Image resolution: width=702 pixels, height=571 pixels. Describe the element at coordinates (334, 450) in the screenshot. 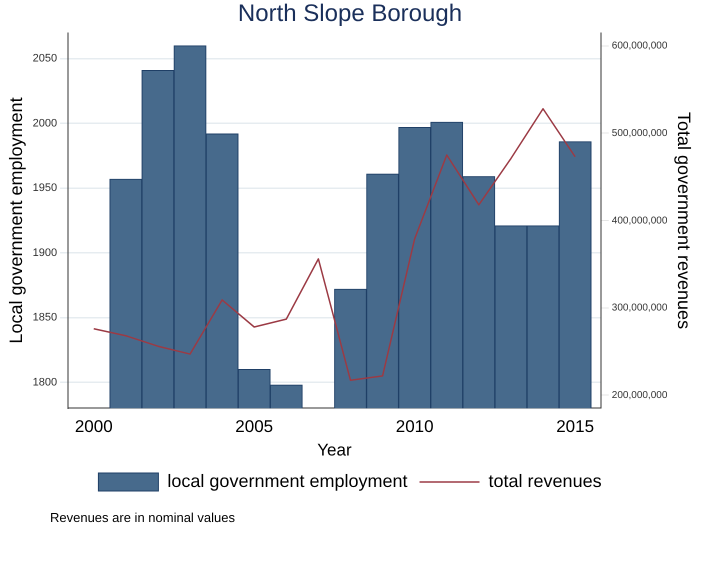

I see `x-axis-title: Year` at that location.